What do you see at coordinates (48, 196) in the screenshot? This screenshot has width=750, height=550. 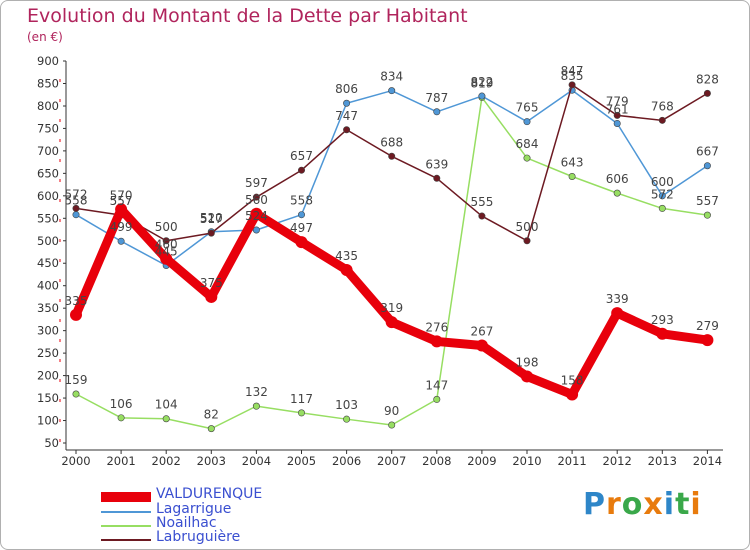 I see `y-tick-label-11: 600` at bounding box center [48, 196].